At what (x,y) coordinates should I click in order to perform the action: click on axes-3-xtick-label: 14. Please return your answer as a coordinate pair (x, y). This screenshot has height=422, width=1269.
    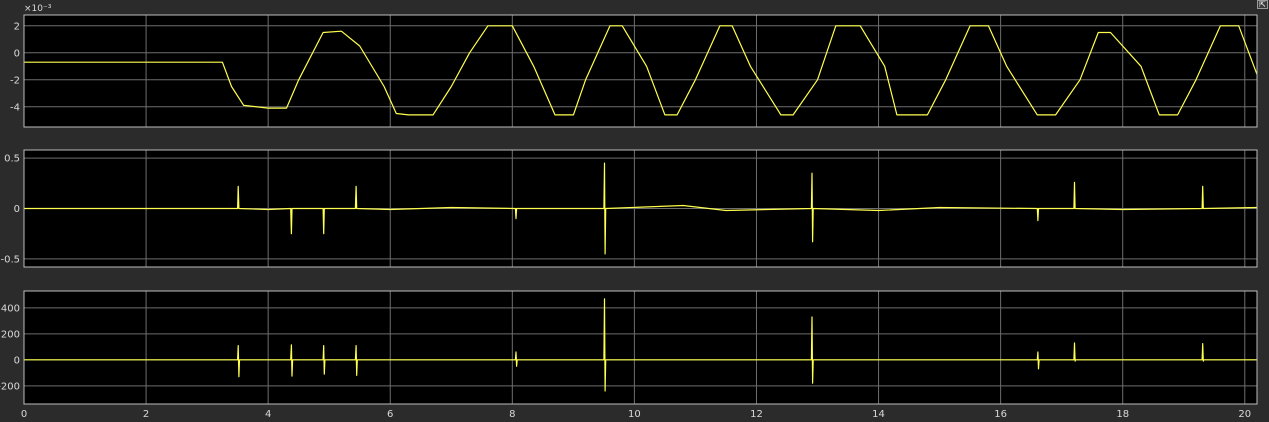
    Looking at the image, I should click on (878, 414).